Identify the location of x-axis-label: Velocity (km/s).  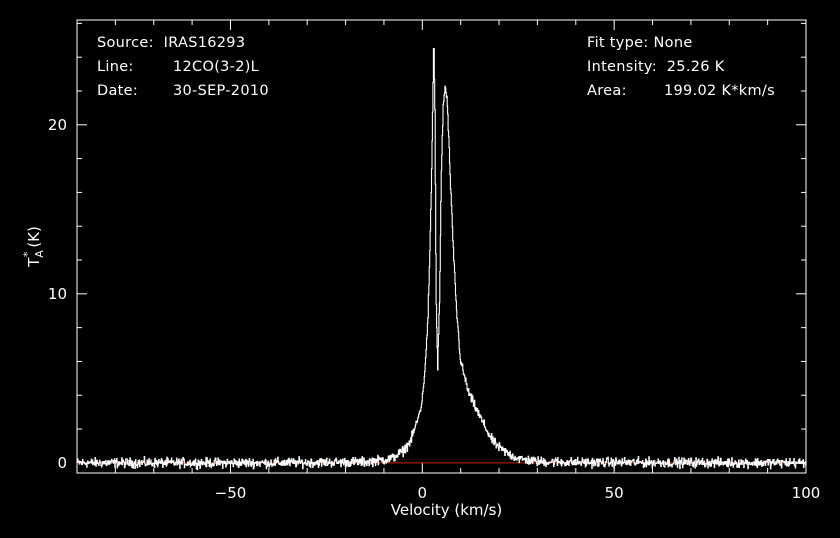
(446, 510).